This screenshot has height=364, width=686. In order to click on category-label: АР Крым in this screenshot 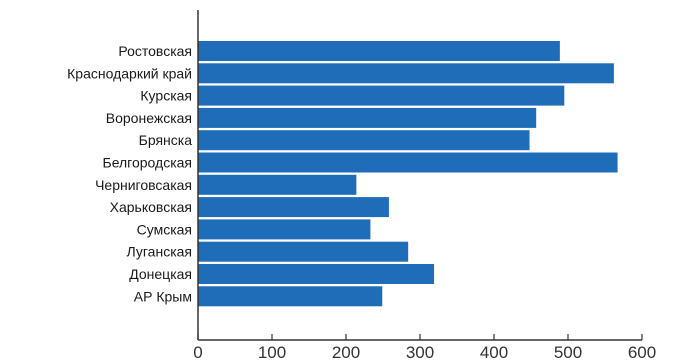, I will do `click(163, 296)`.